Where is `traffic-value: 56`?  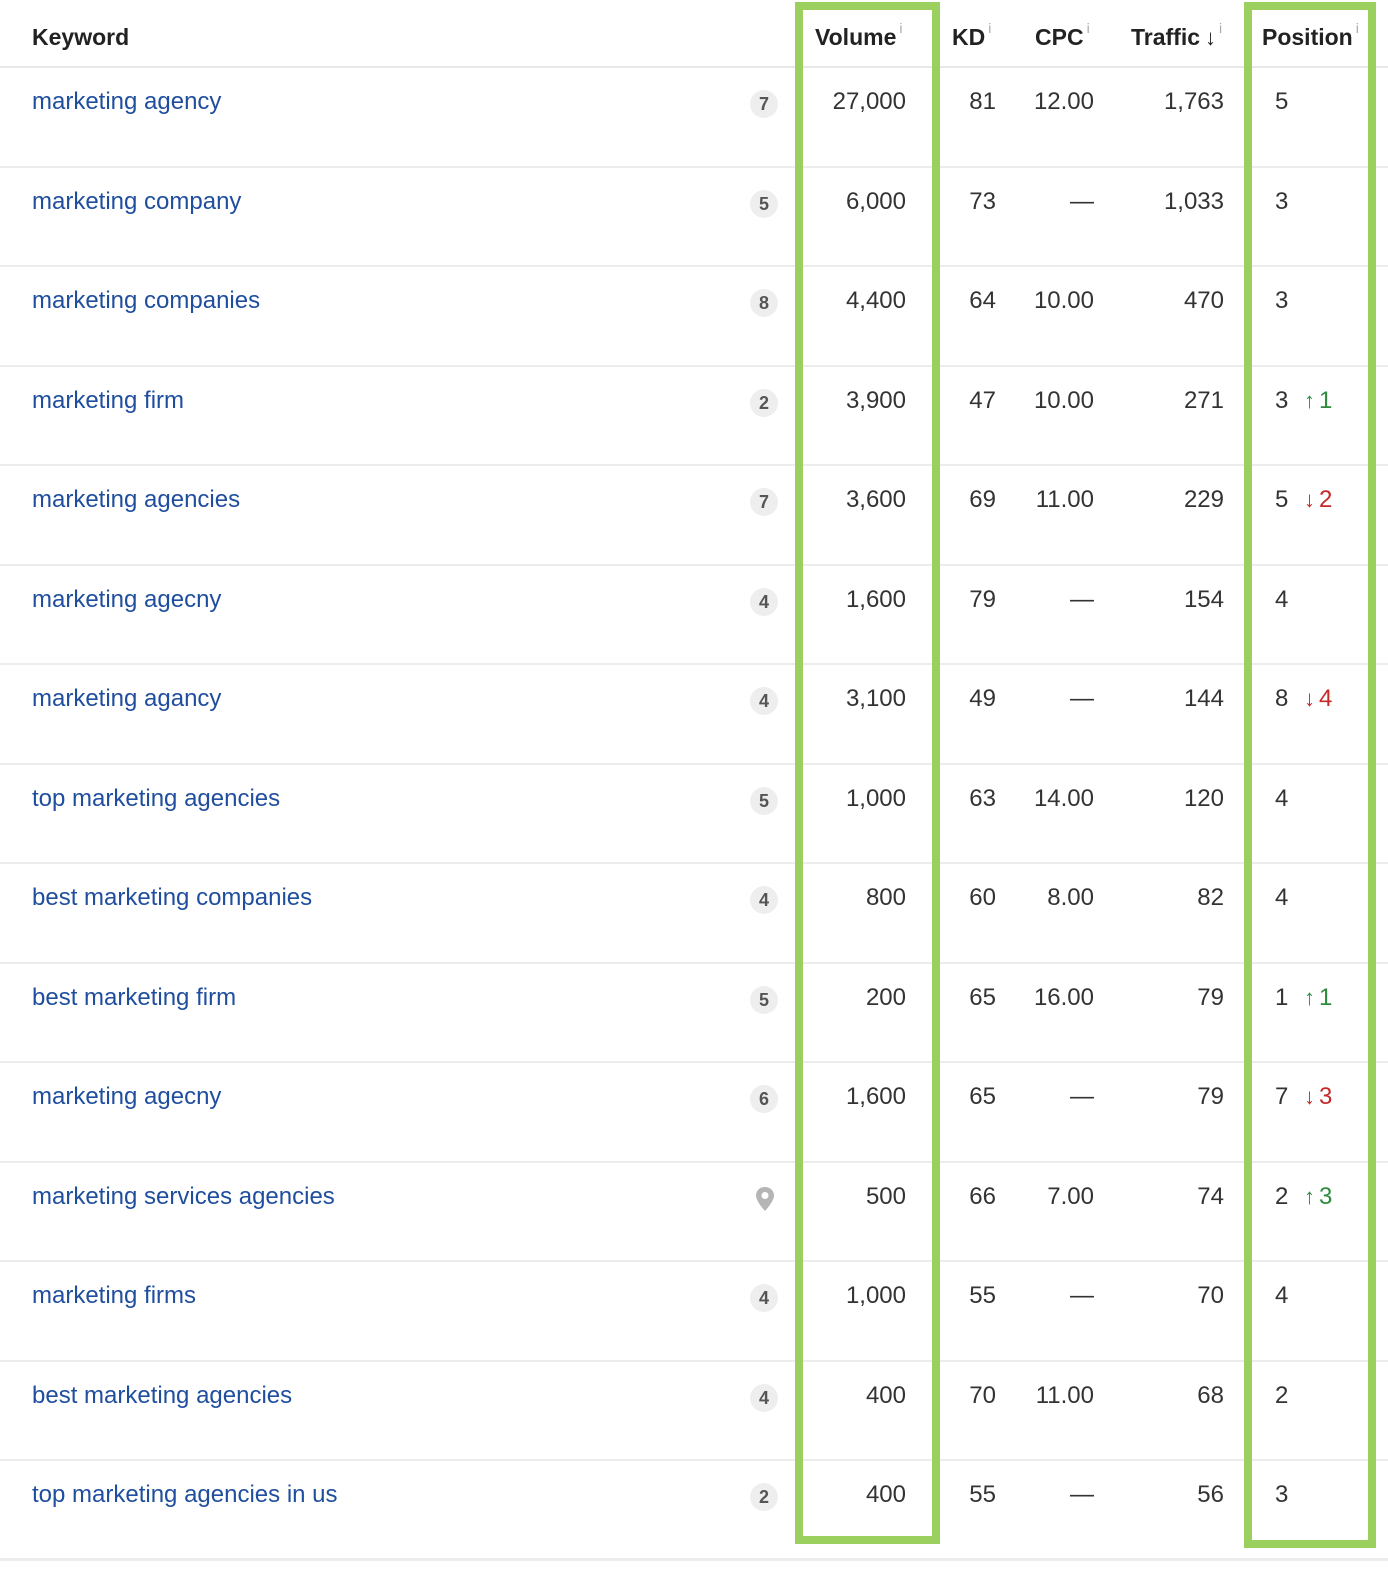 traffic-value: 56 is located at coordinates (1210, 1494).